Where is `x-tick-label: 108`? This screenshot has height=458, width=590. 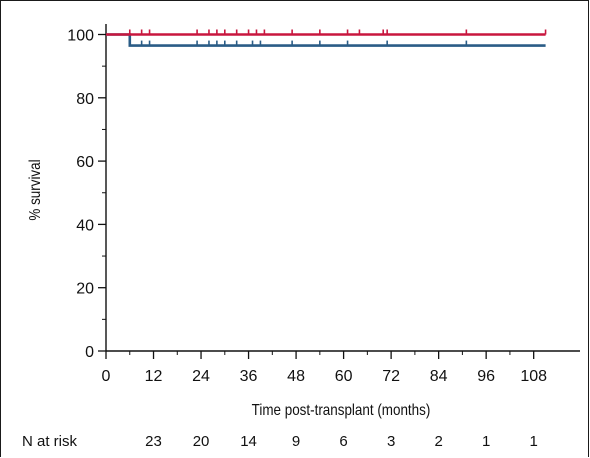
x-tick-label: 108 is located at coordinates (533, 376).